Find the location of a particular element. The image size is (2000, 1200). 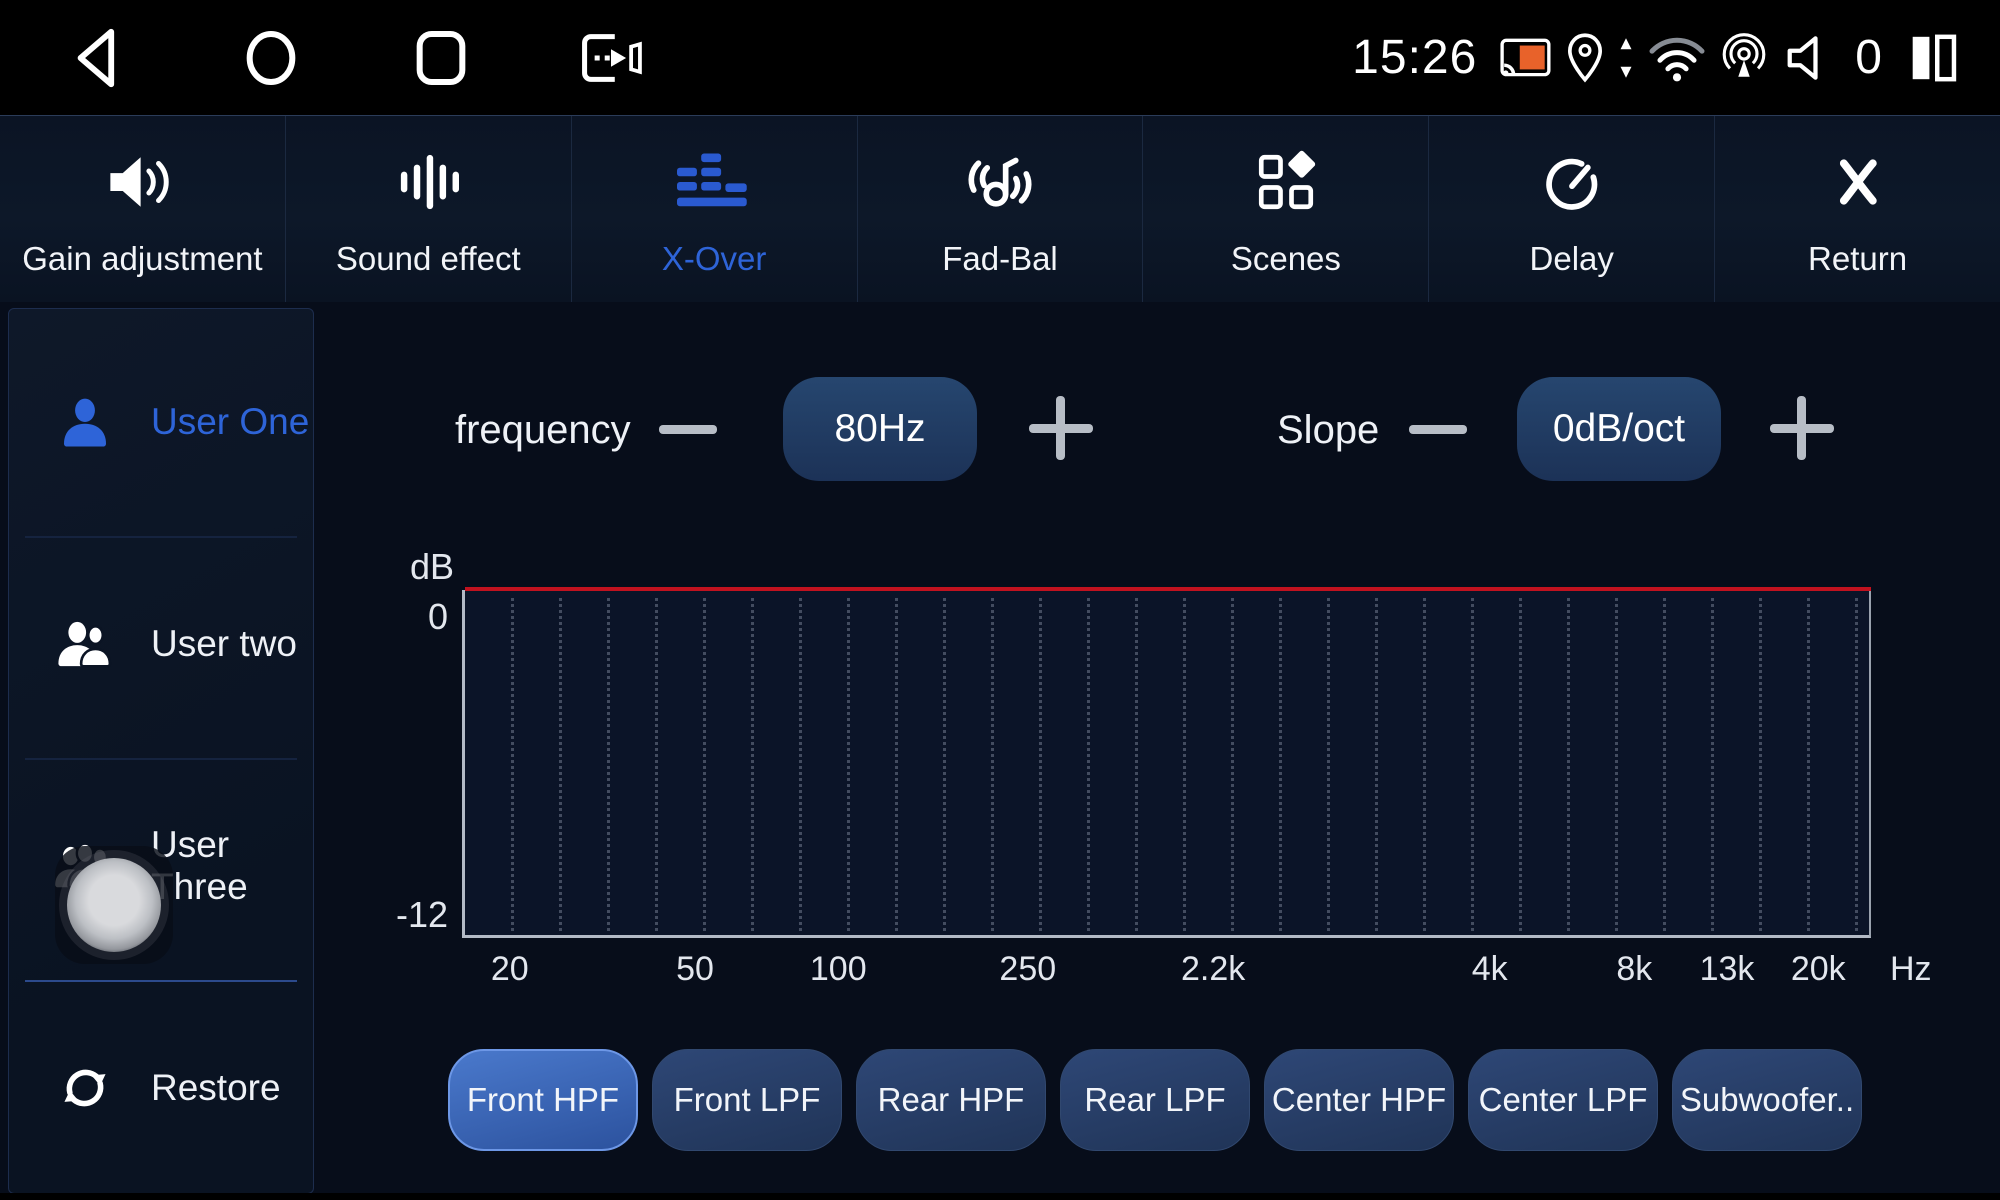

x-tick-8k: 8k is located at coordinates (1634, 969).